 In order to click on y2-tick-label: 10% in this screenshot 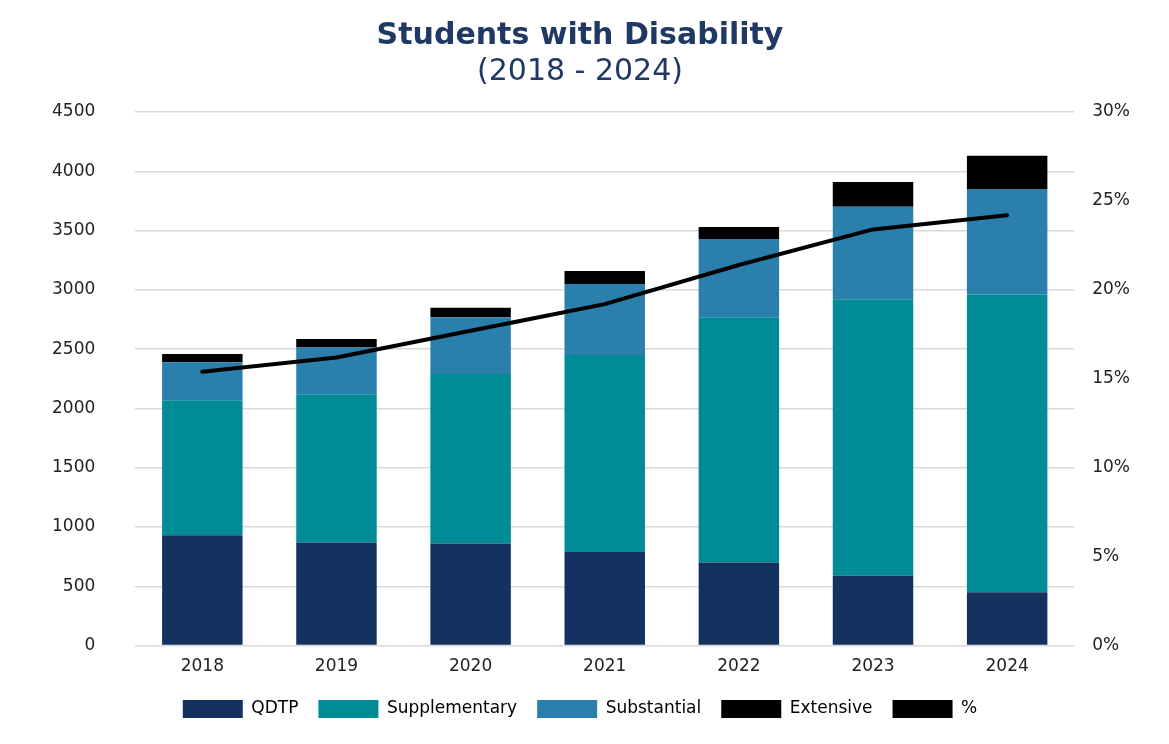, I will do `click(1111, 466)`.